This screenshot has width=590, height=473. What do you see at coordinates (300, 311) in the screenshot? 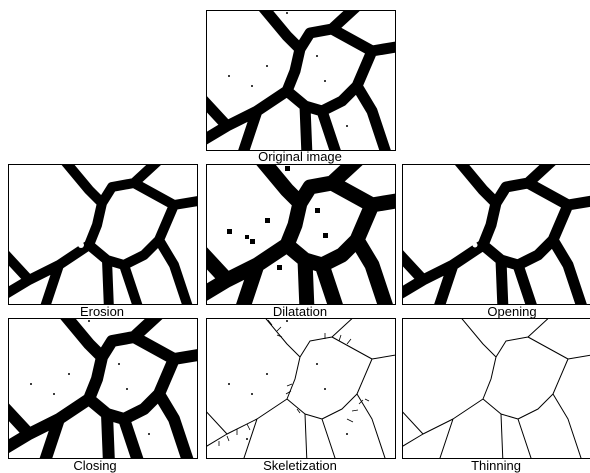
I see `caption-dilatation: Dilatation` at bounding box center [300, 311].